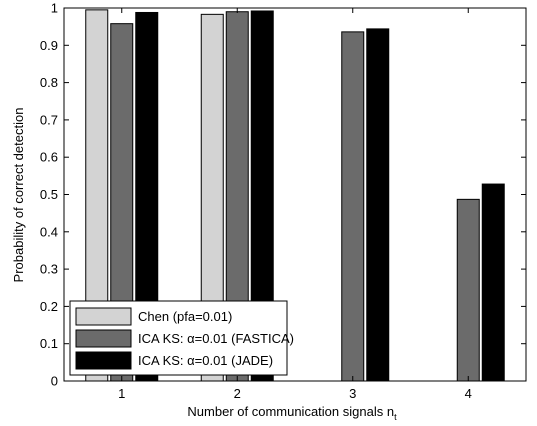  Describe the element at coordinates (103, 360) in the screenshot. I see `legend-swatch-series3` at that location.